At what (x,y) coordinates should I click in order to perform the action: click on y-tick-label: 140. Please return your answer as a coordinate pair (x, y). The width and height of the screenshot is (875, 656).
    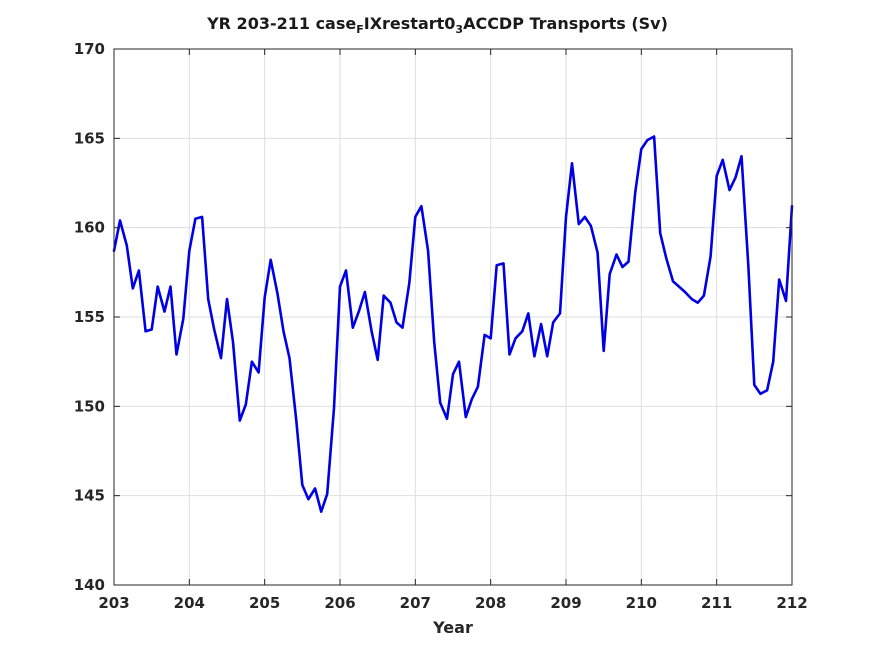
    Looking at the image, I should click on (89, 585).